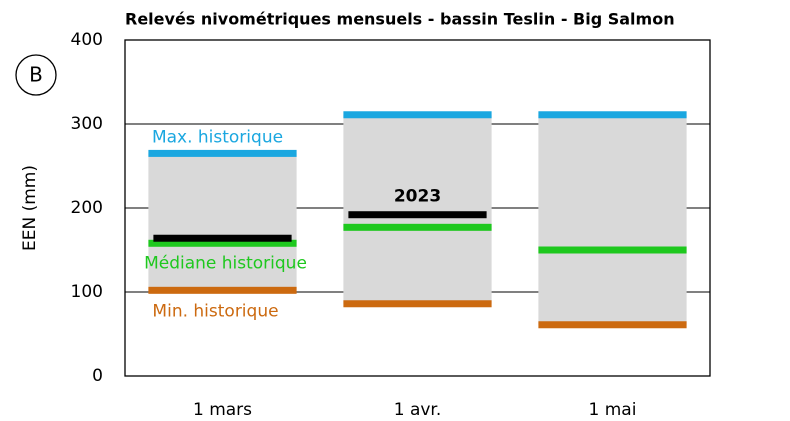 The image size is (790, 421). Describe the element at coordinates (225, 263) in the screenshot. I see `series-label: Médiane historique` at that location.